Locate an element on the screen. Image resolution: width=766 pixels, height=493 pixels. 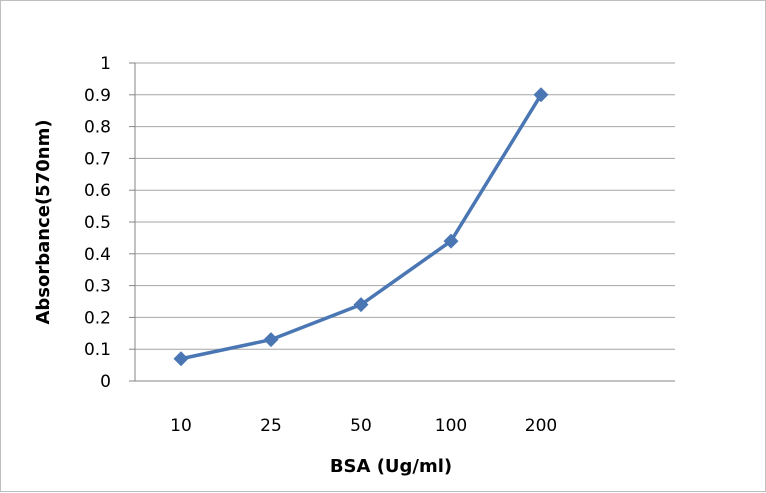
y-tick-label: 1 is located at coordinates (105, 64).